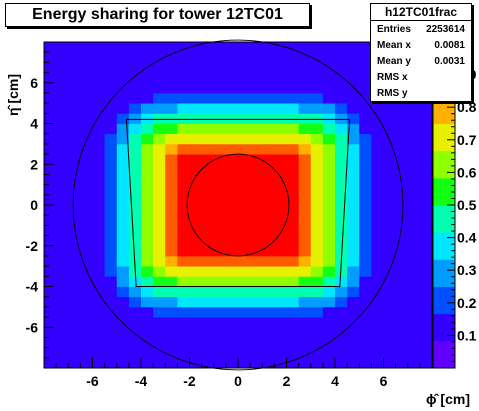 The width and height of the screenshot is (479, 411). What do you see at coordinates (444, 205) in the screenshot?
I see `color-palette` at bounding box center [444, 205].